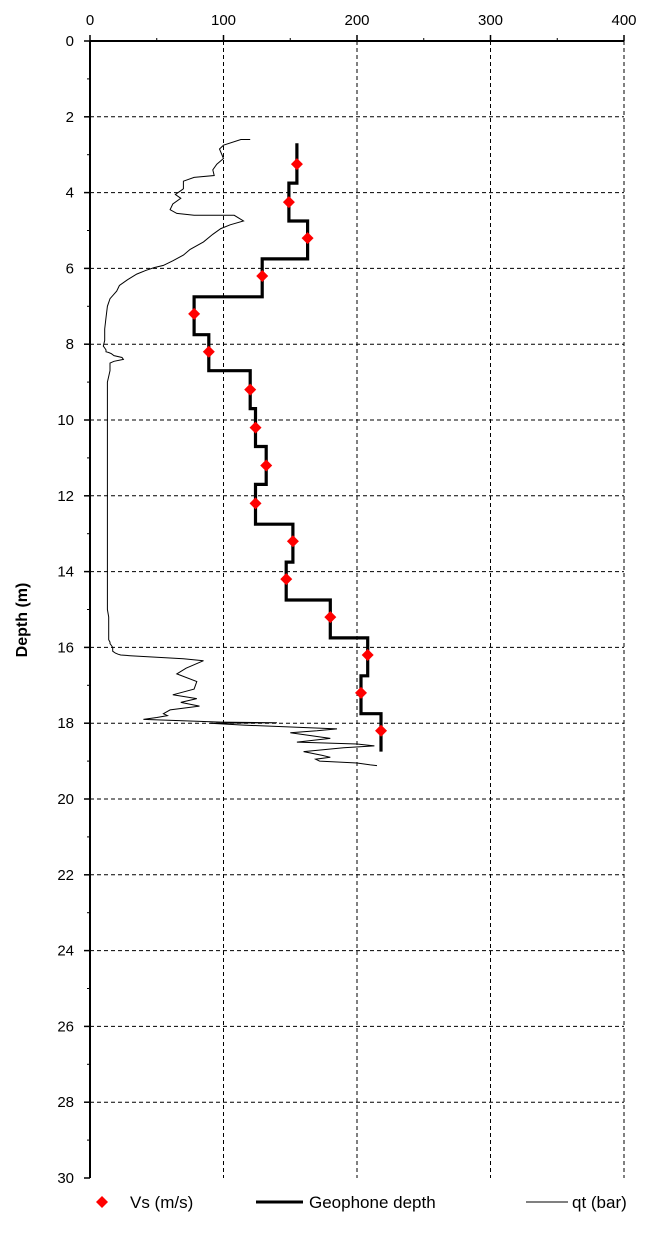 The width and height of the screenshot is (647, 1237). I want to click on y-tick-label: 28, so click(65, 1102).